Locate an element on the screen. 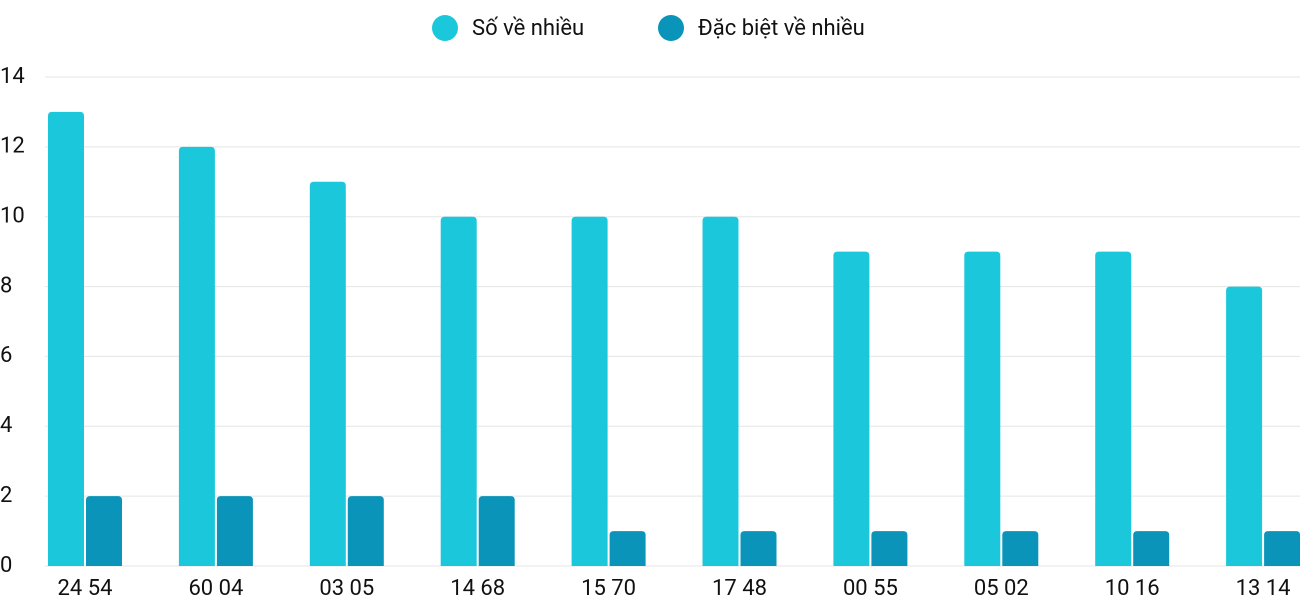  x-tick-label: 13 14 is located at coordinates (1263, 588).